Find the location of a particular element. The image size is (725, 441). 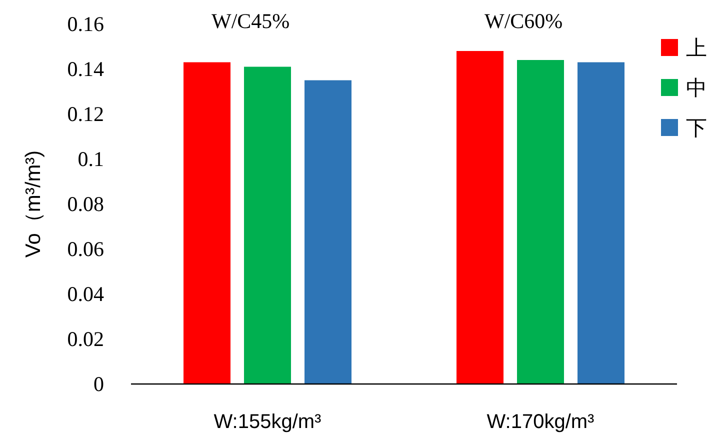

y-tick-label: 0.12 is located at coordinates (85, 114).